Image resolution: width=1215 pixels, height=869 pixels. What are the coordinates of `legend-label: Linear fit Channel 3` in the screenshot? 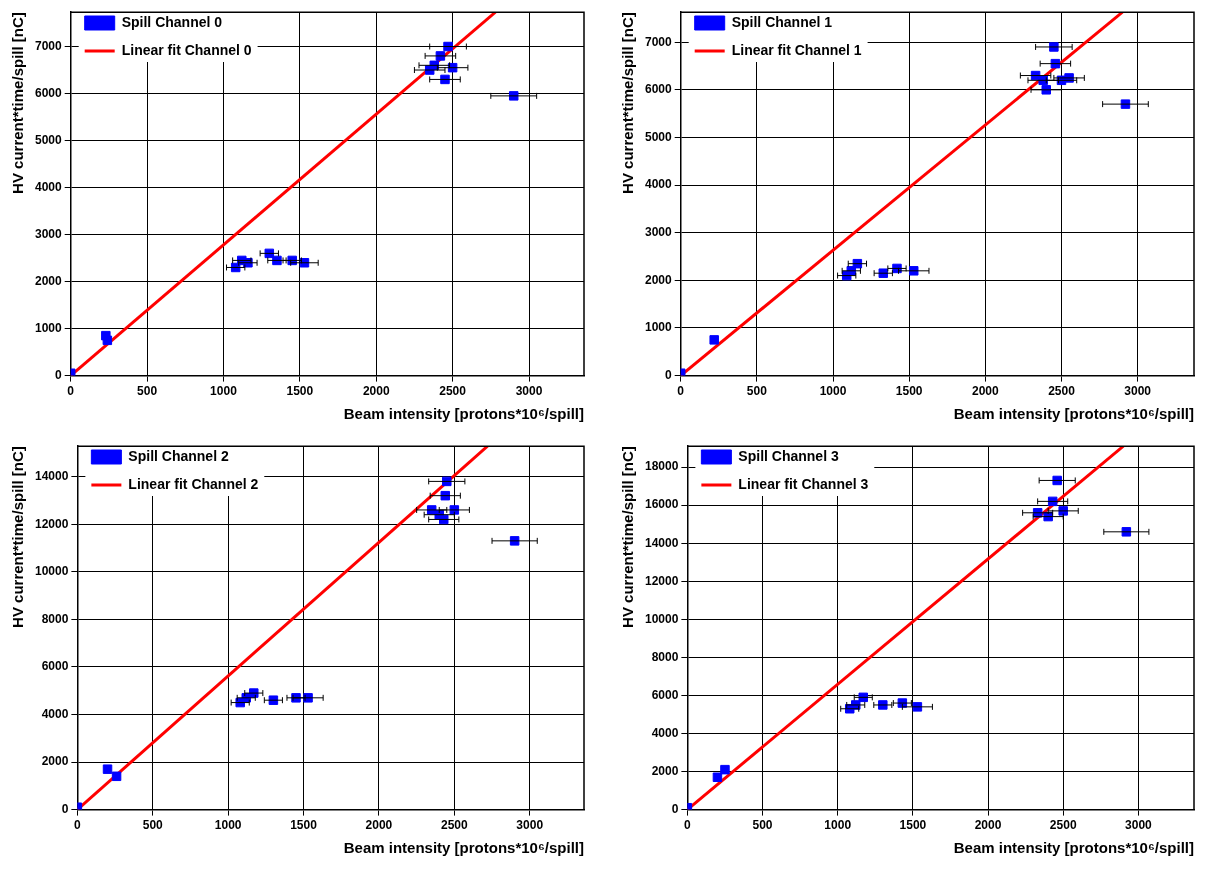 It's located at (803, 483).